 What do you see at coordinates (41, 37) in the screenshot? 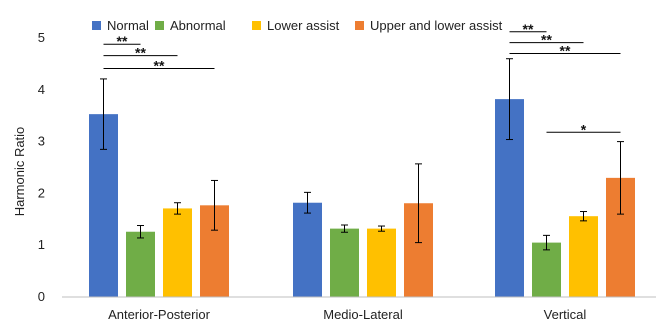
I see `y-tick-label: 5` at bounding box center [41, 37].